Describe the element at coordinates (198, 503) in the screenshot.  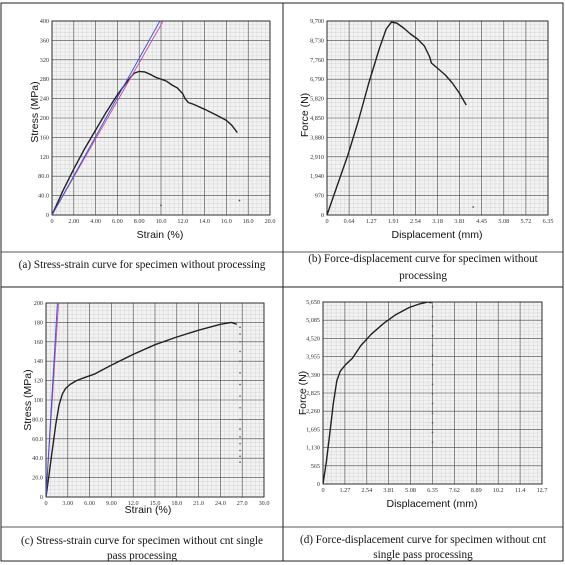
I see `x-tick-label: 21.0` at that location.